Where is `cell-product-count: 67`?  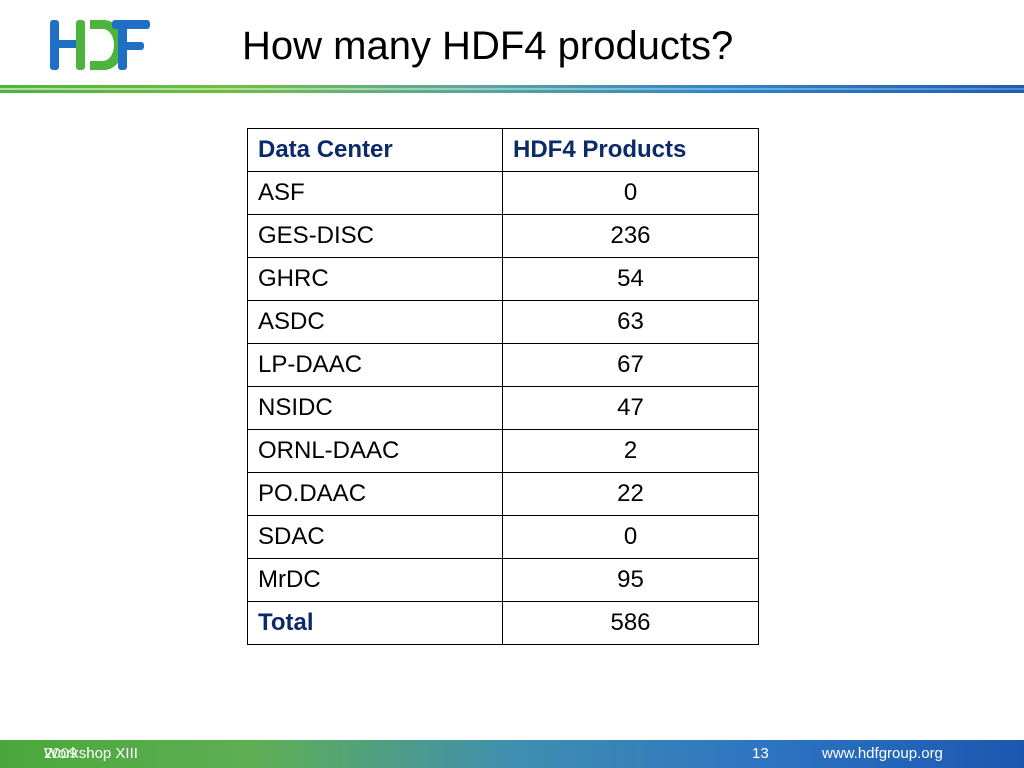
cell-product-count: 67 is located at coordinates (630, 365).